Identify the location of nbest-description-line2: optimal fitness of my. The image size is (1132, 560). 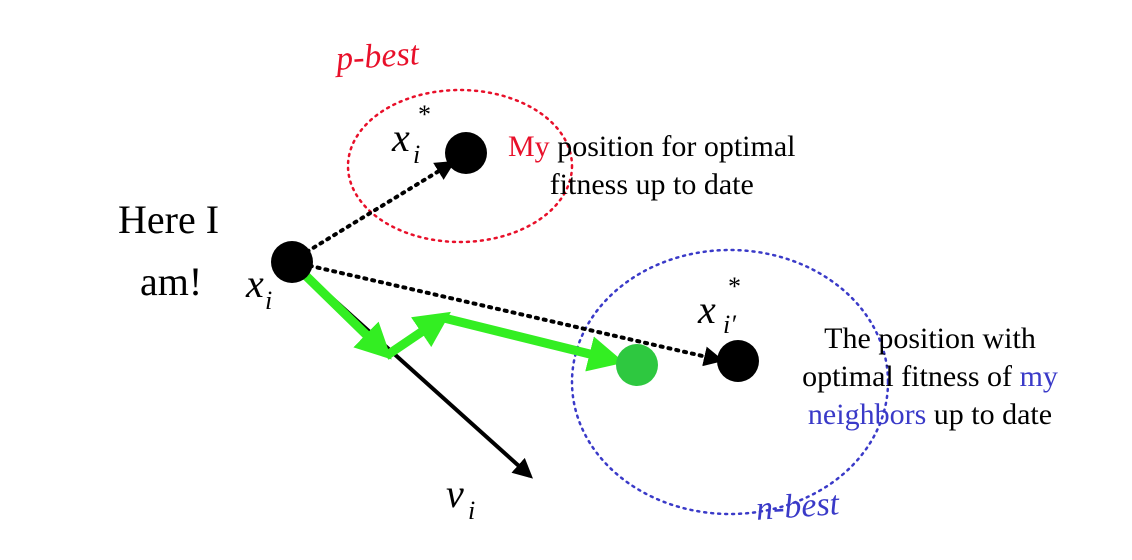
(930, 376).